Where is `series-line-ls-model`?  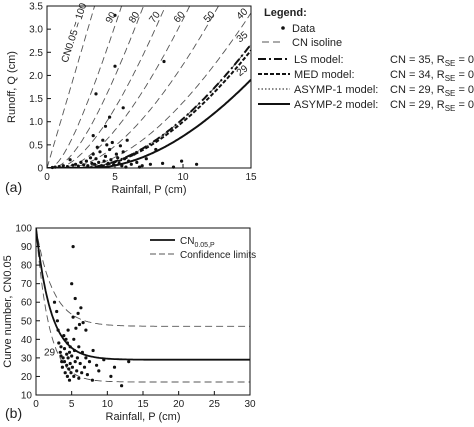
series-line-ls-model is located at coordinates (149, 105).